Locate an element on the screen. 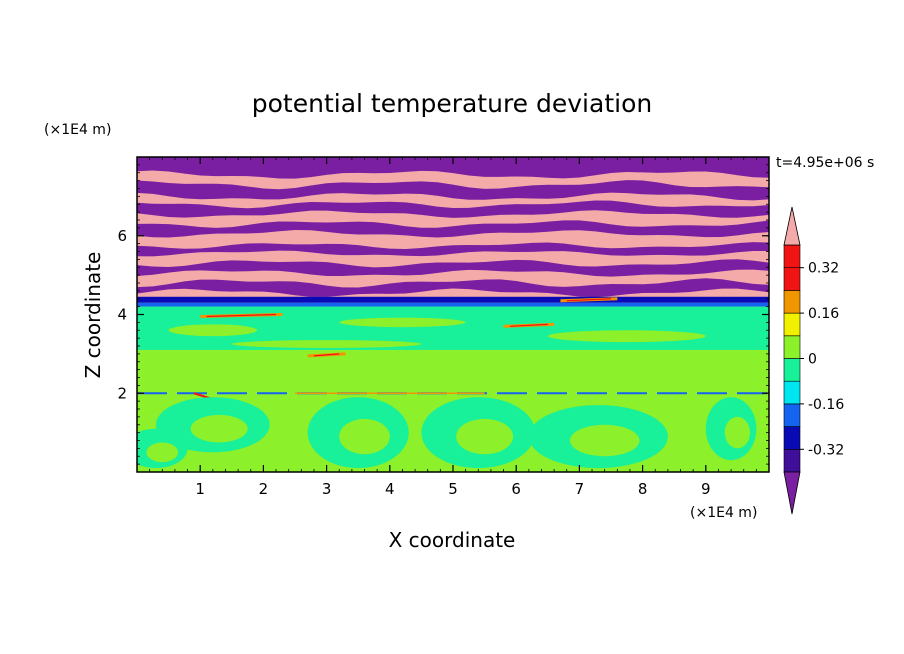 This screenshot has height=654, width=904. colorbar-tick-label-4: -0.16 is located at coordinates (826, 405).